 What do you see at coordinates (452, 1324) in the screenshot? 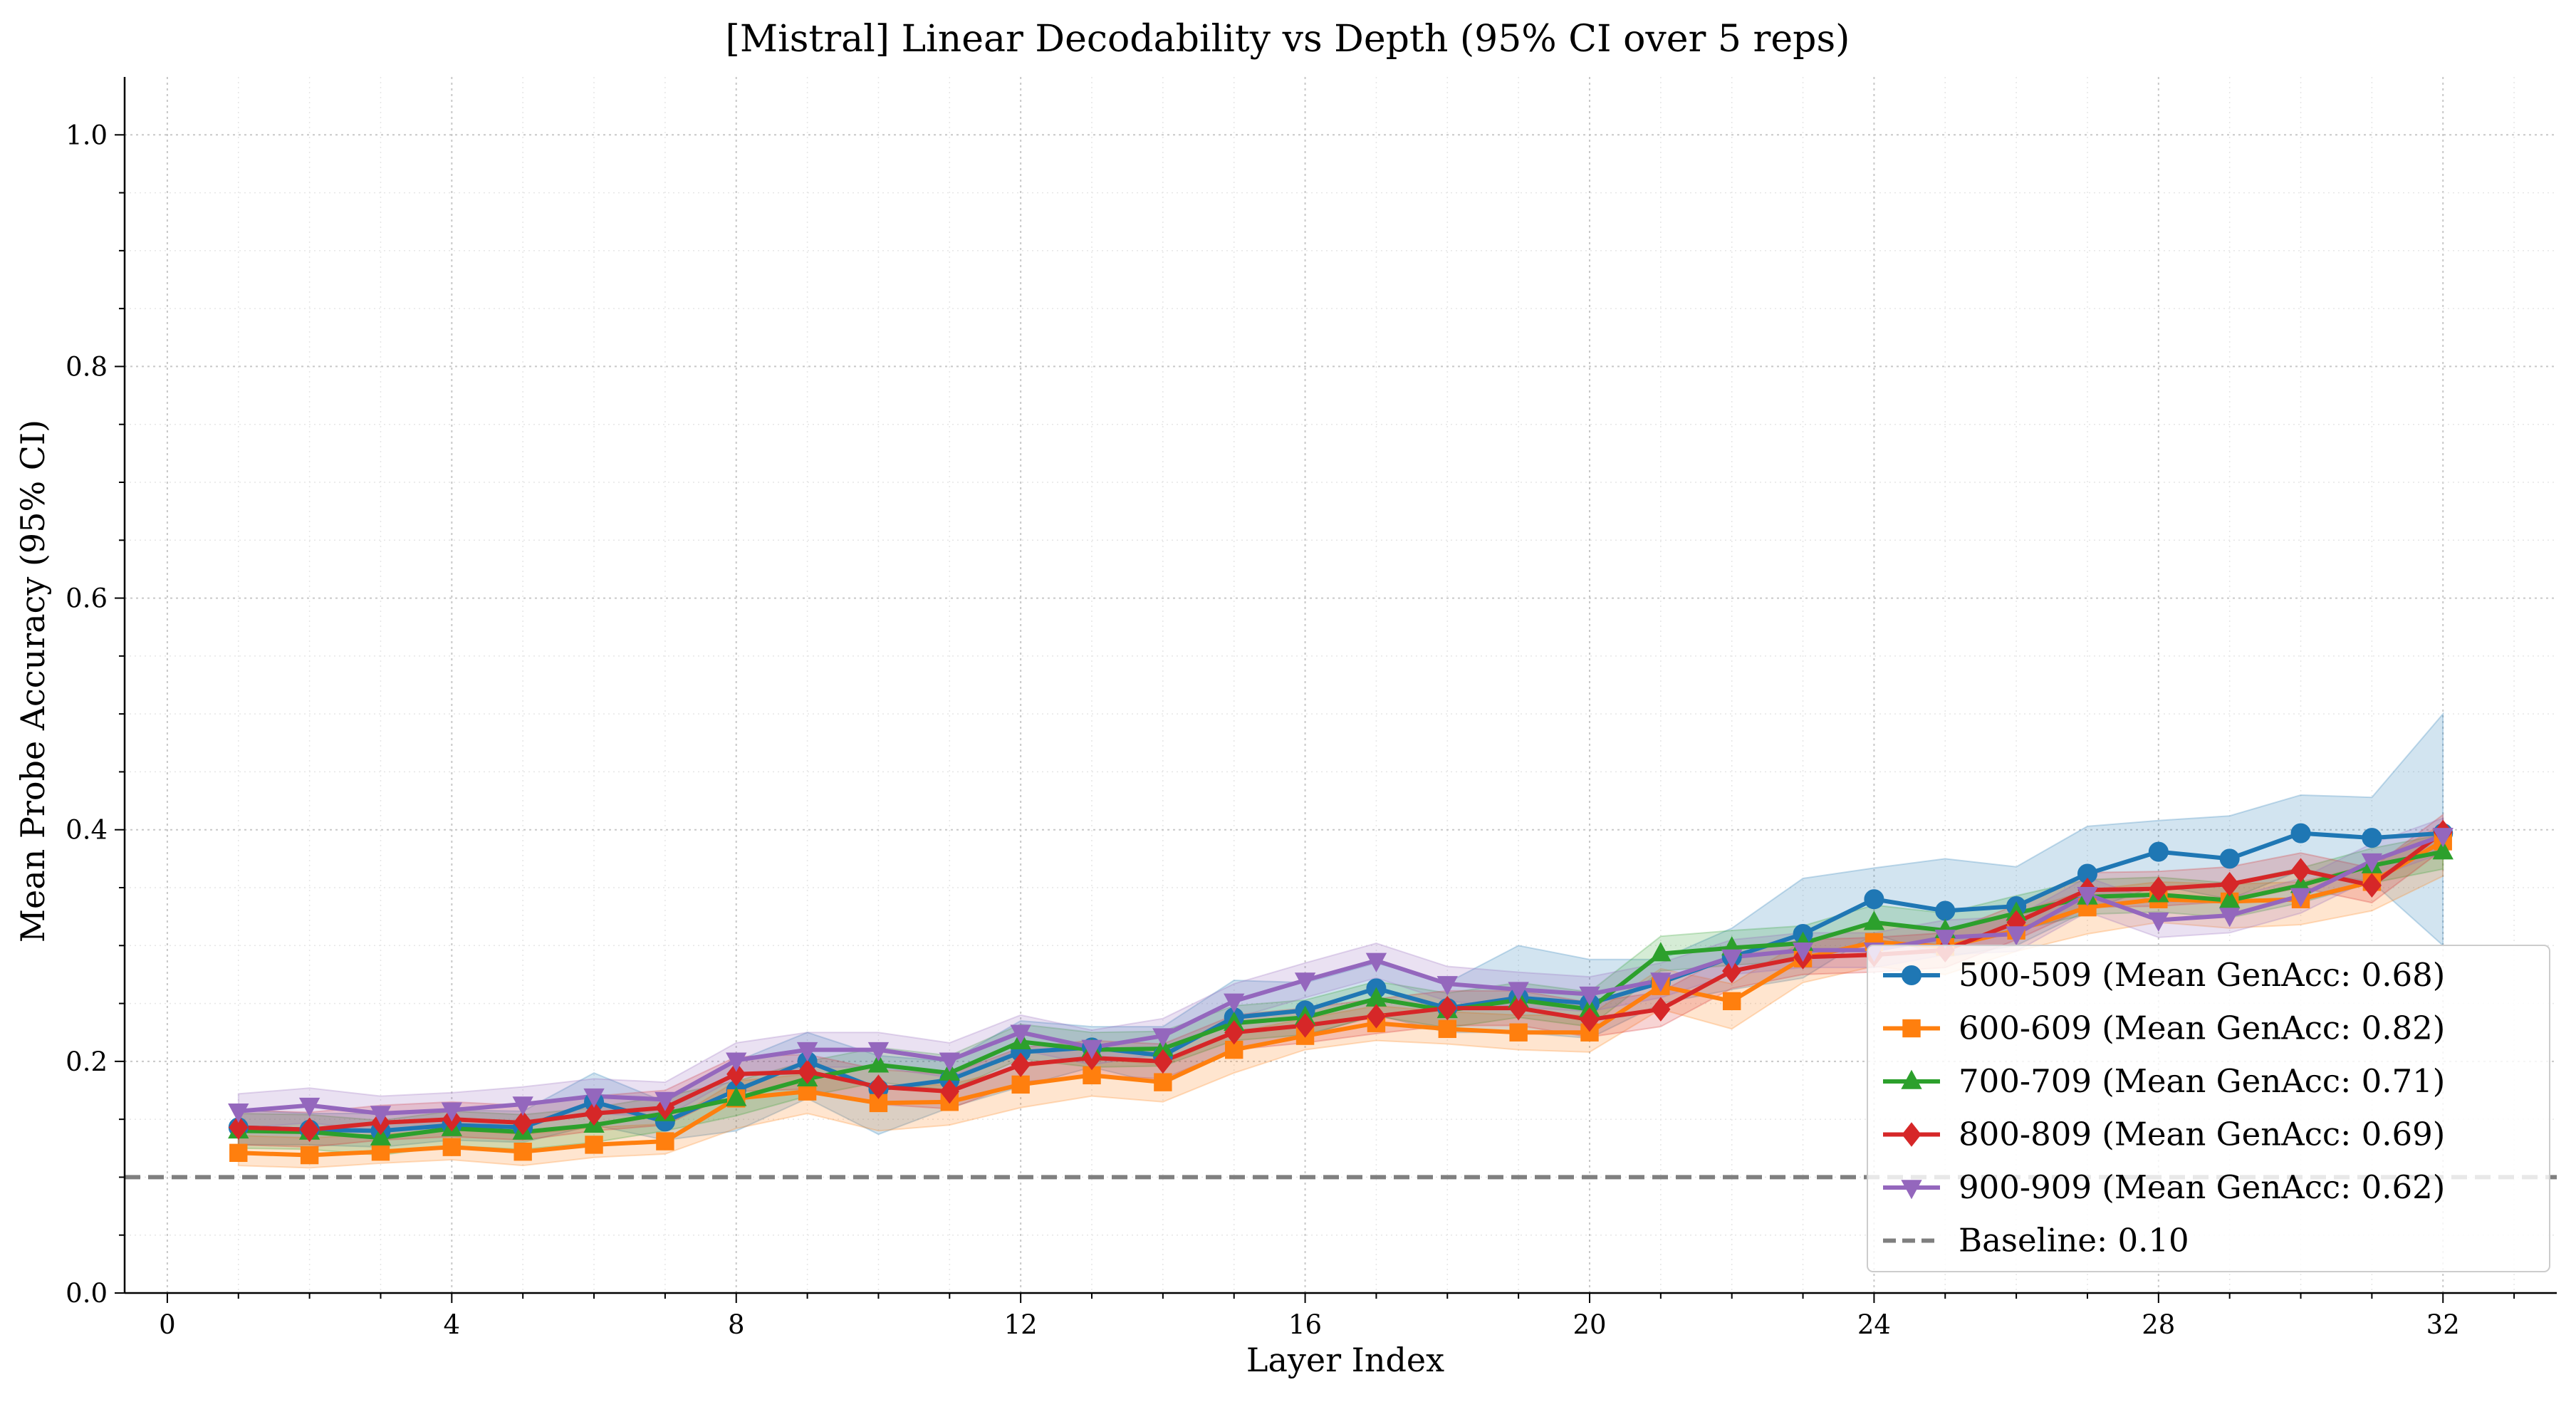
I see `x-tick-label: 4` at bounding box center [452, 1324].